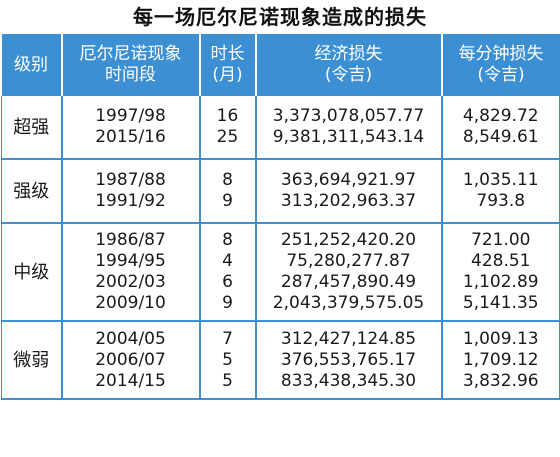 The height and width of the screenshot is (457, 560). I want to click on period-value: 1994/95, so click(130, 261).